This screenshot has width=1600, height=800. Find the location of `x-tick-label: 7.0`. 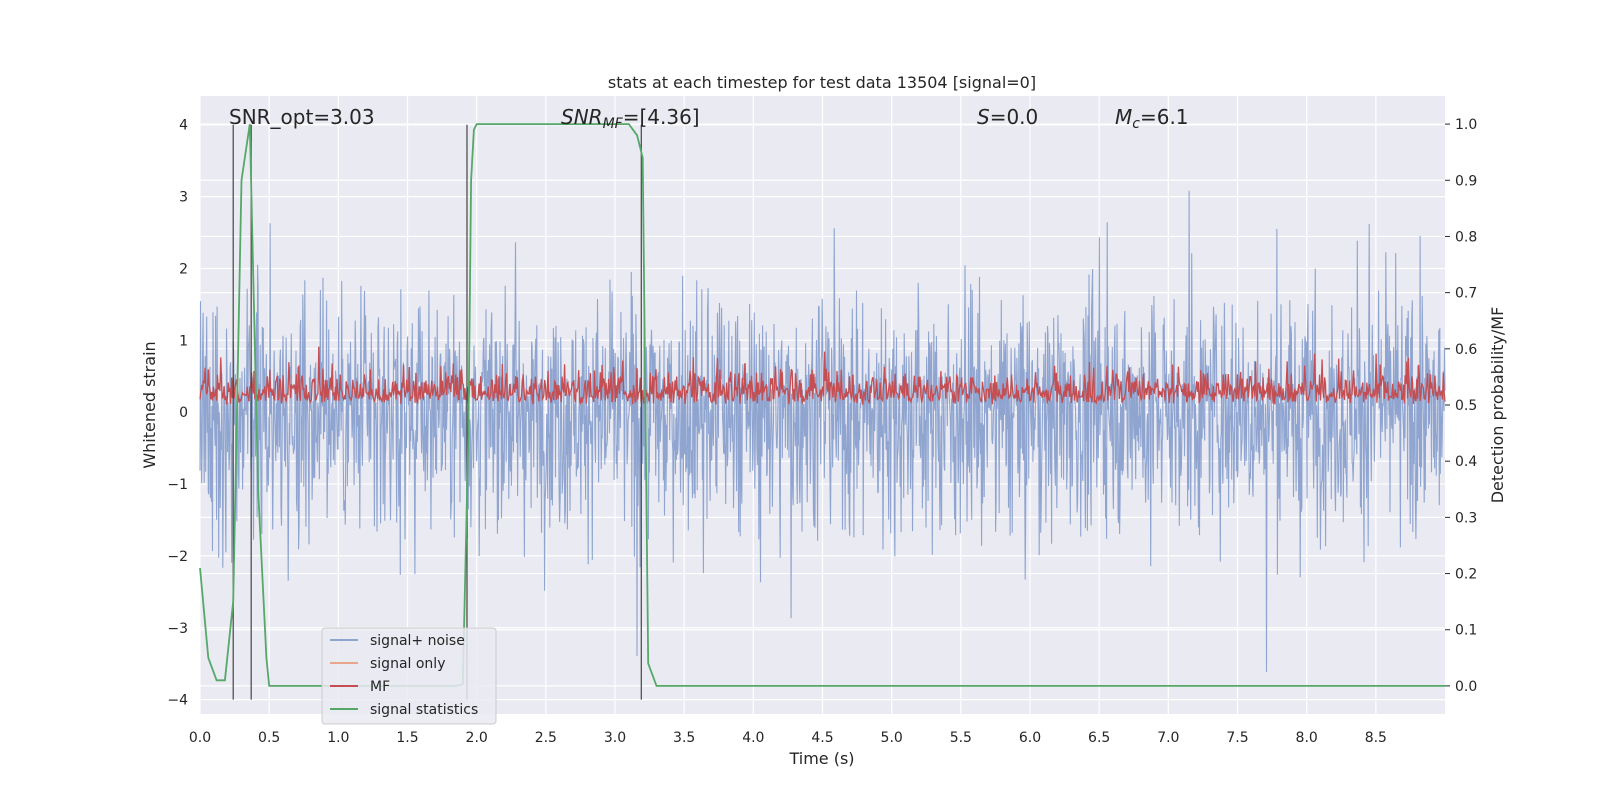

x-tick-label: 7.0 is located at coordinates (1168, 738).